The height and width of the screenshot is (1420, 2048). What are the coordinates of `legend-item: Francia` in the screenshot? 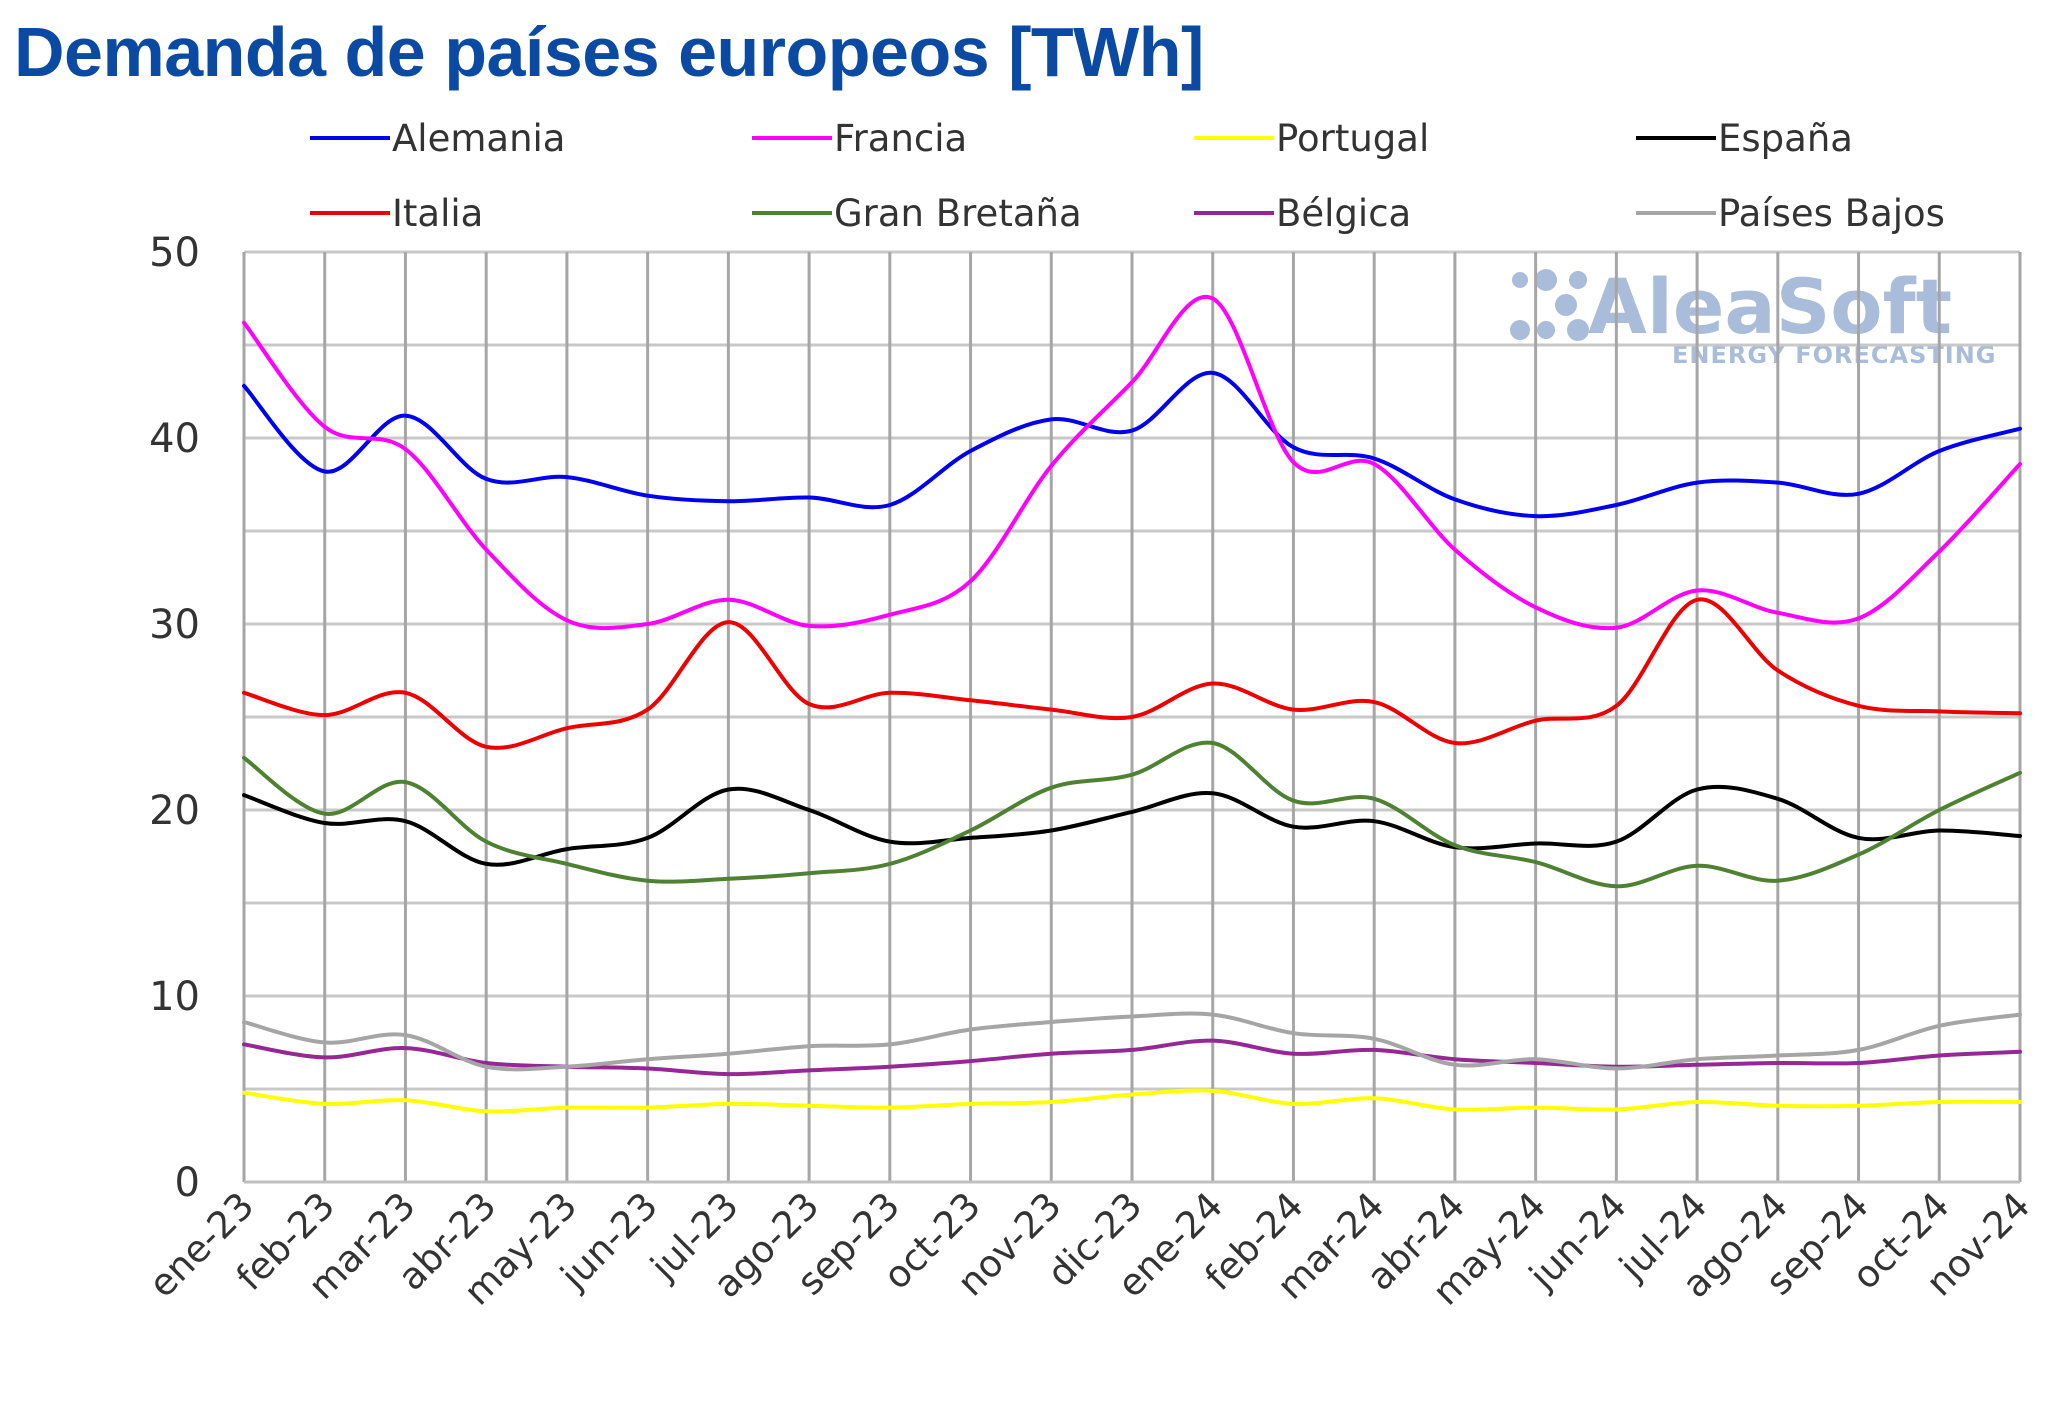 It's located at (859, 138).